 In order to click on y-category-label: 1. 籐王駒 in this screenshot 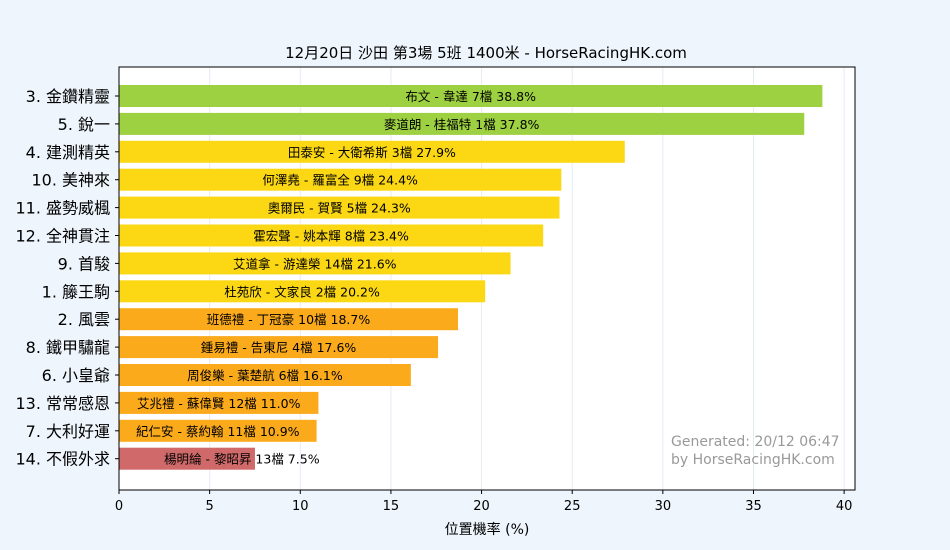, I will do `click(76, 291)`.